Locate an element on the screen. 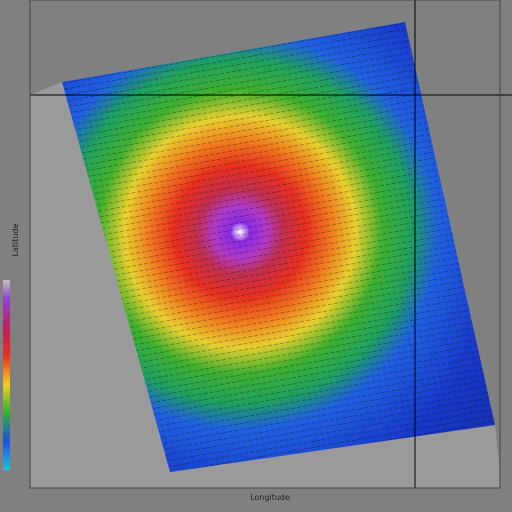  color-bar is located at coordinates (6, 375).